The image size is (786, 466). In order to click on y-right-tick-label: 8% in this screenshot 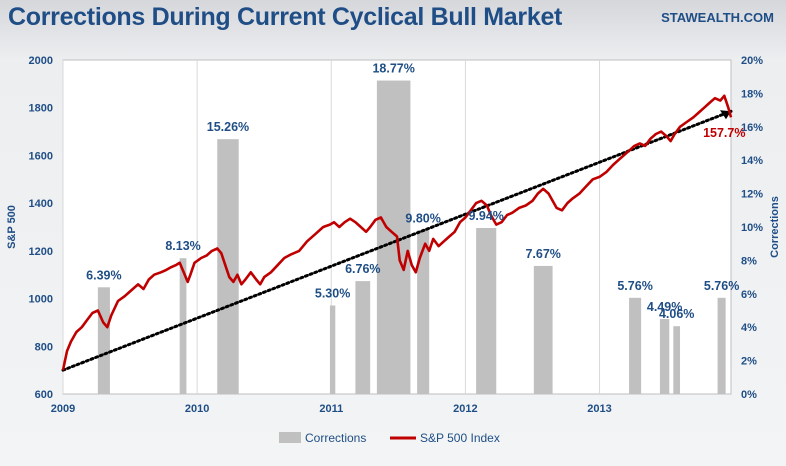, I will do `click(749, 261)`.